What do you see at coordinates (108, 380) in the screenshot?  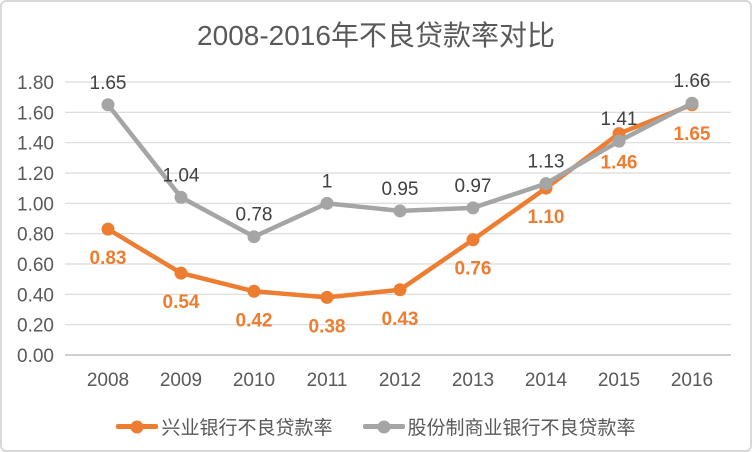 I see `x-axis-tick-label: 2008` at bounding box center [108, 380].